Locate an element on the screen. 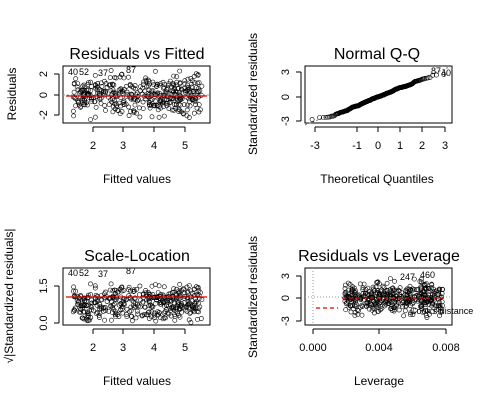 This screenshot has width=485, height=406. panel1-ytick-0: 0 is located at coordinates (44, 95).